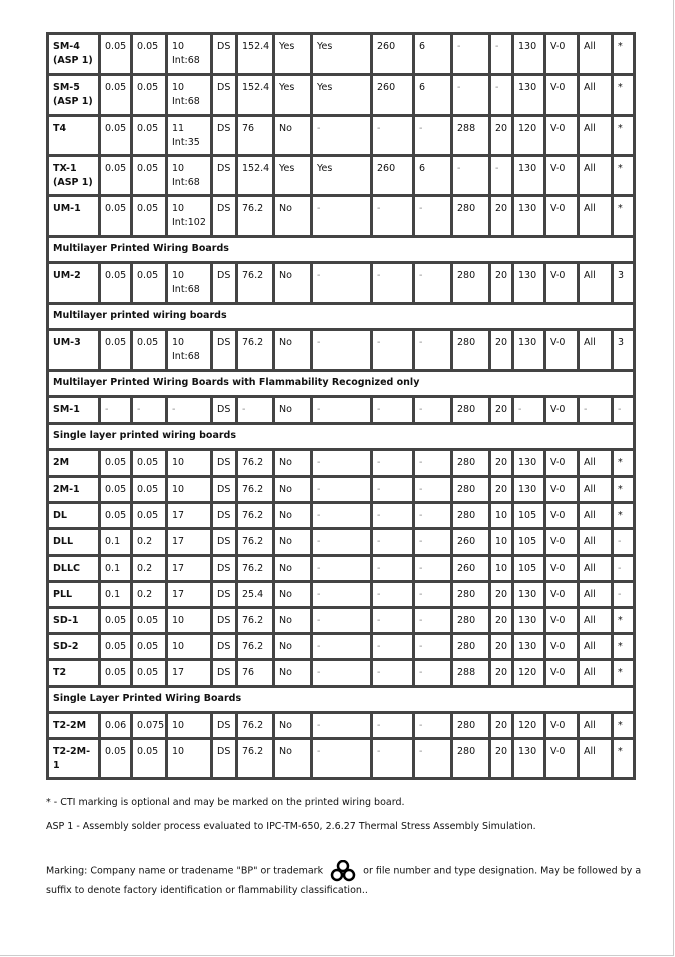  What do you see at coordinates (255, 175) in the screenshot?
I see `table-cell: 152.4` at bounding box center [255, 175].